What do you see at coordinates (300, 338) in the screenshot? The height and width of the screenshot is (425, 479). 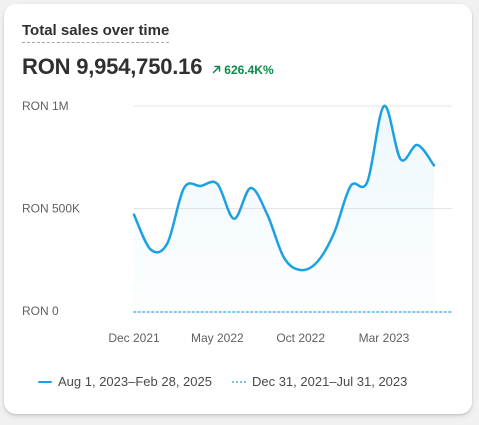 I see `x-tick-label: Oct 2022` at bounding box center [300, 338].